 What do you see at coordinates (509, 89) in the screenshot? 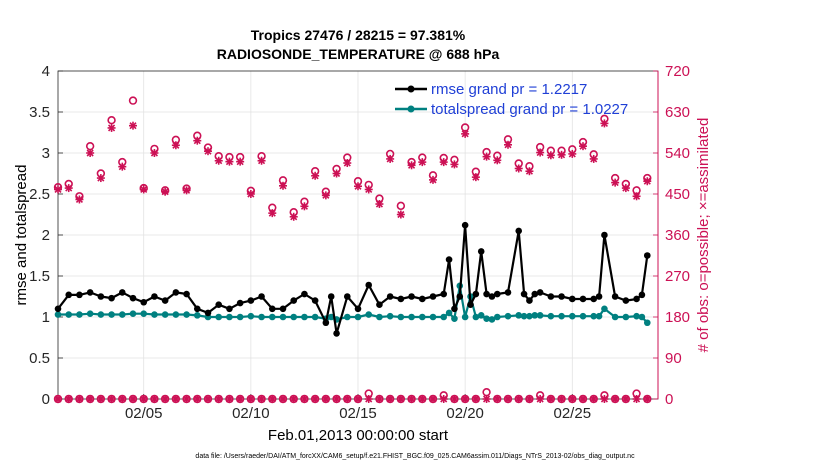
I see `legend-rmse-label: rmse grand pr = 1.2217` at bounding box center [509, 89].